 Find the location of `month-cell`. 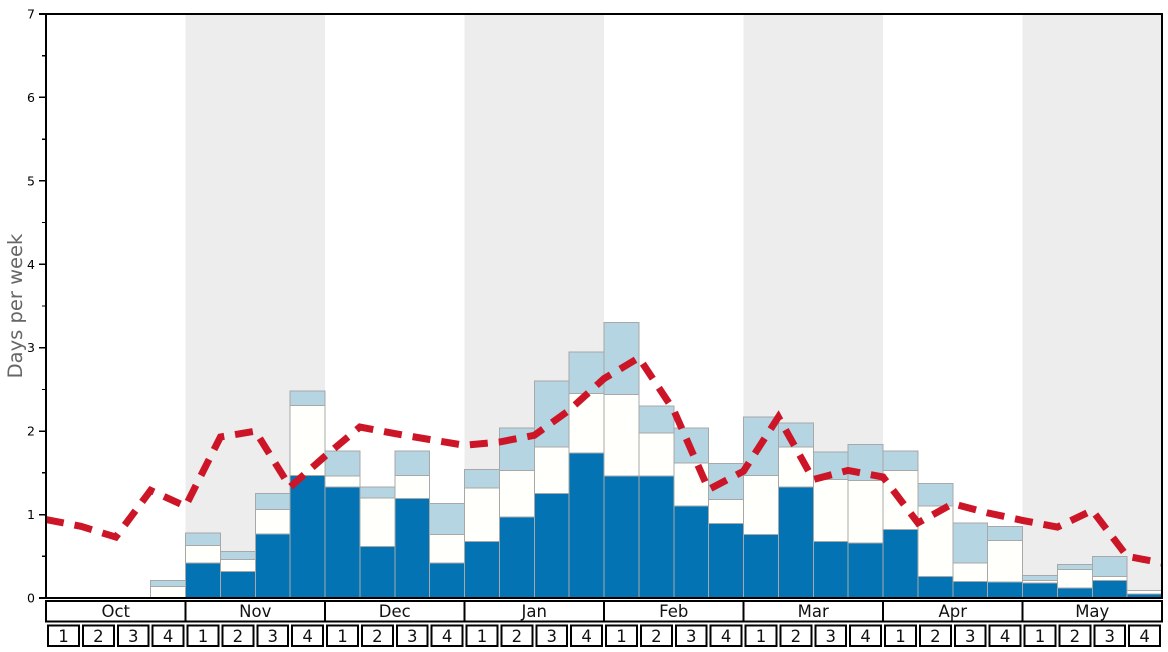

month-cell is located at coordinates (1092, 611).